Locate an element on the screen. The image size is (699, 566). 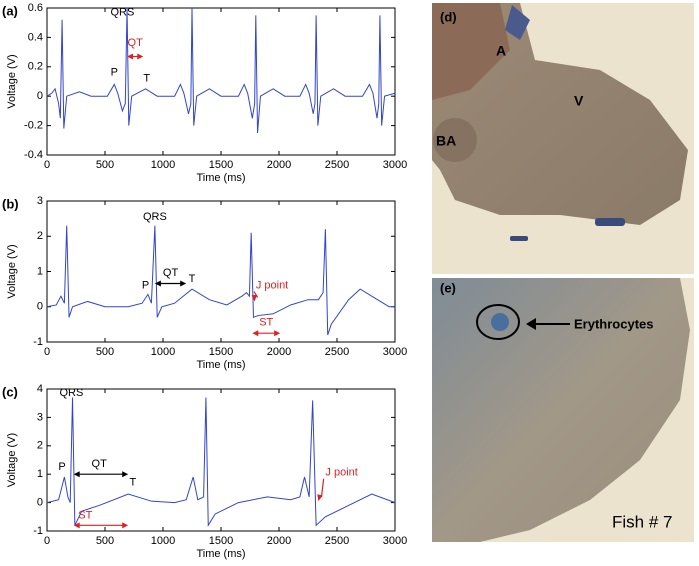
y-tick-label: -0.2 is located at coordinates (33, 126).